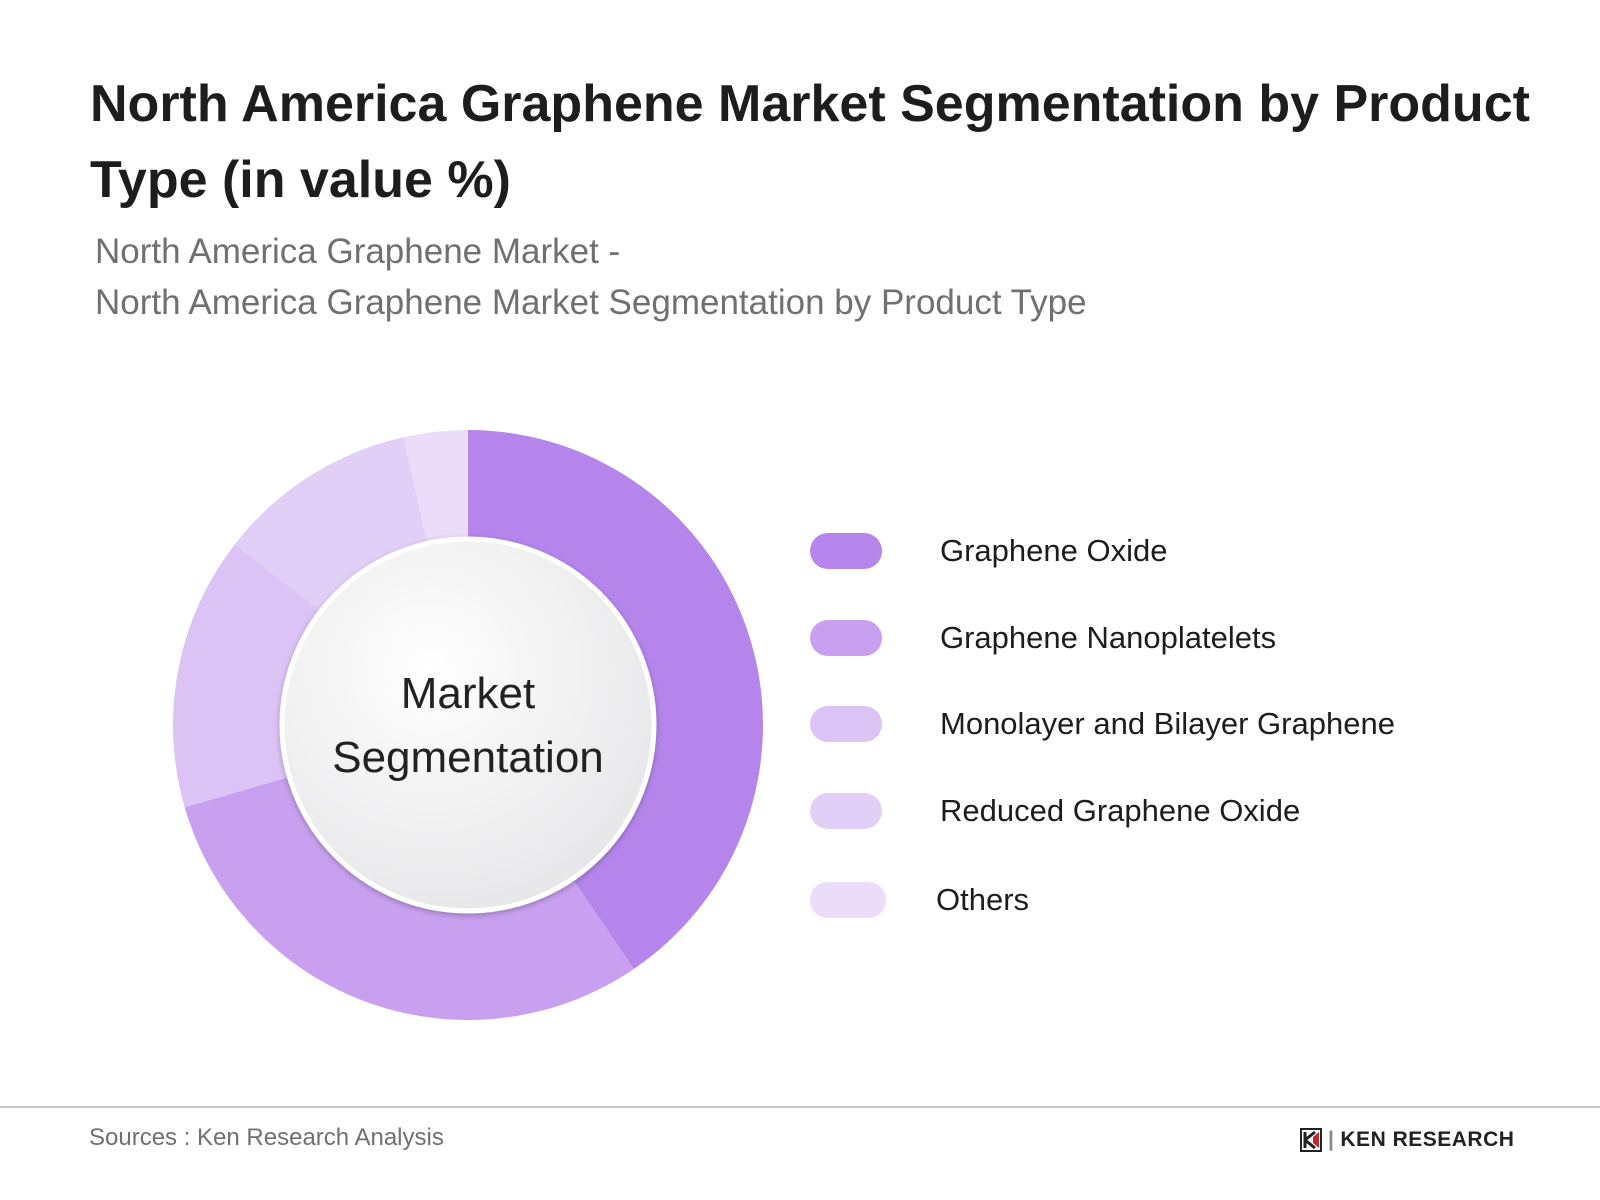 The height and width of the screenshot is (1200, 1600). I want to click on legend-label: Reduced Graphene Oxide, so click(1120, 810).